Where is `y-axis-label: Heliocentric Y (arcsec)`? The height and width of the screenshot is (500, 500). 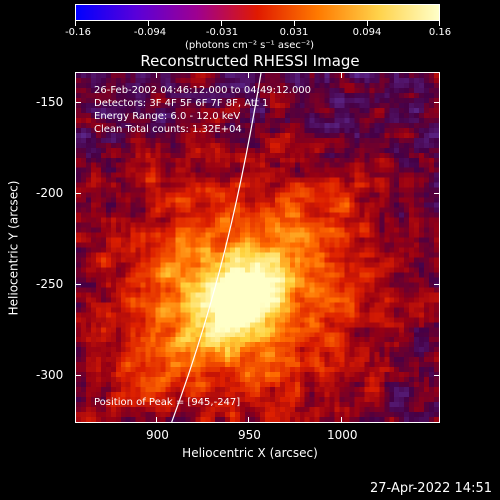 y-axis-label: Heliocentric Y (arcsec) is located at coordinates (13, 248).